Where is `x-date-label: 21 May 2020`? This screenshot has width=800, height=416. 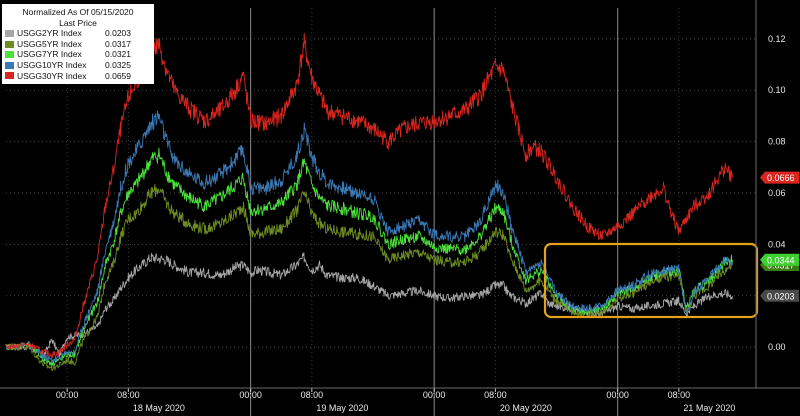
x-date-label: 21 May 2020 is located at coordinates (709, 408).